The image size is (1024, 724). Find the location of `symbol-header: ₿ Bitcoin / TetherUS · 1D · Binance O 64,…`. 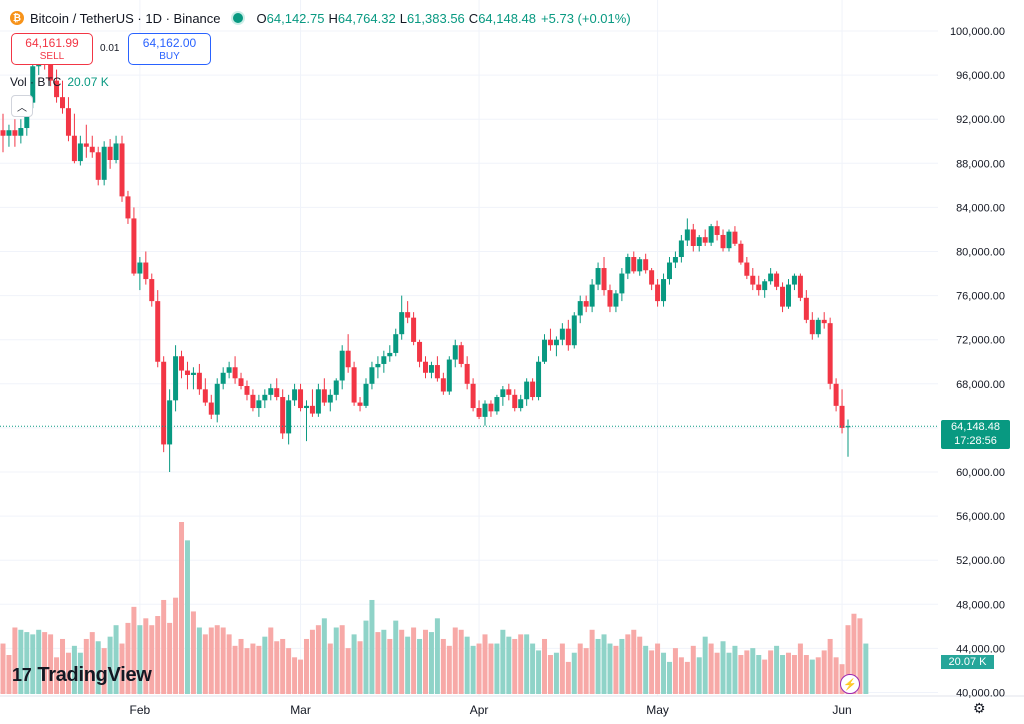

symbol-header: ₿ Bitcoin / TetherUS · 1D · Binance O 64,… is located at coordinates (320, 18).